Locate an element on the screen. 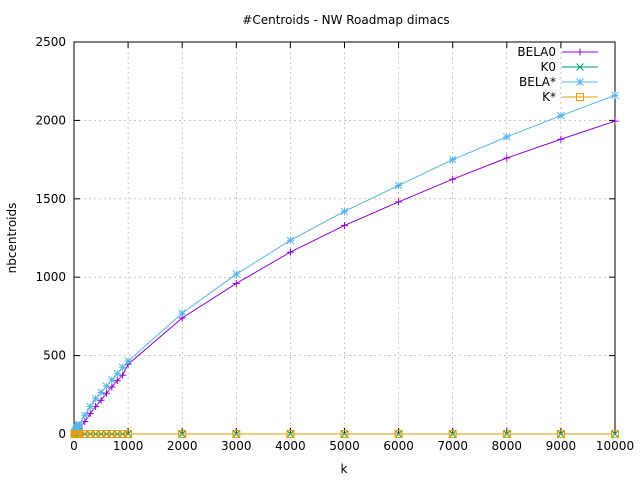 The image size is (640, 480). series-k-star is located at coordinates (344, 434).